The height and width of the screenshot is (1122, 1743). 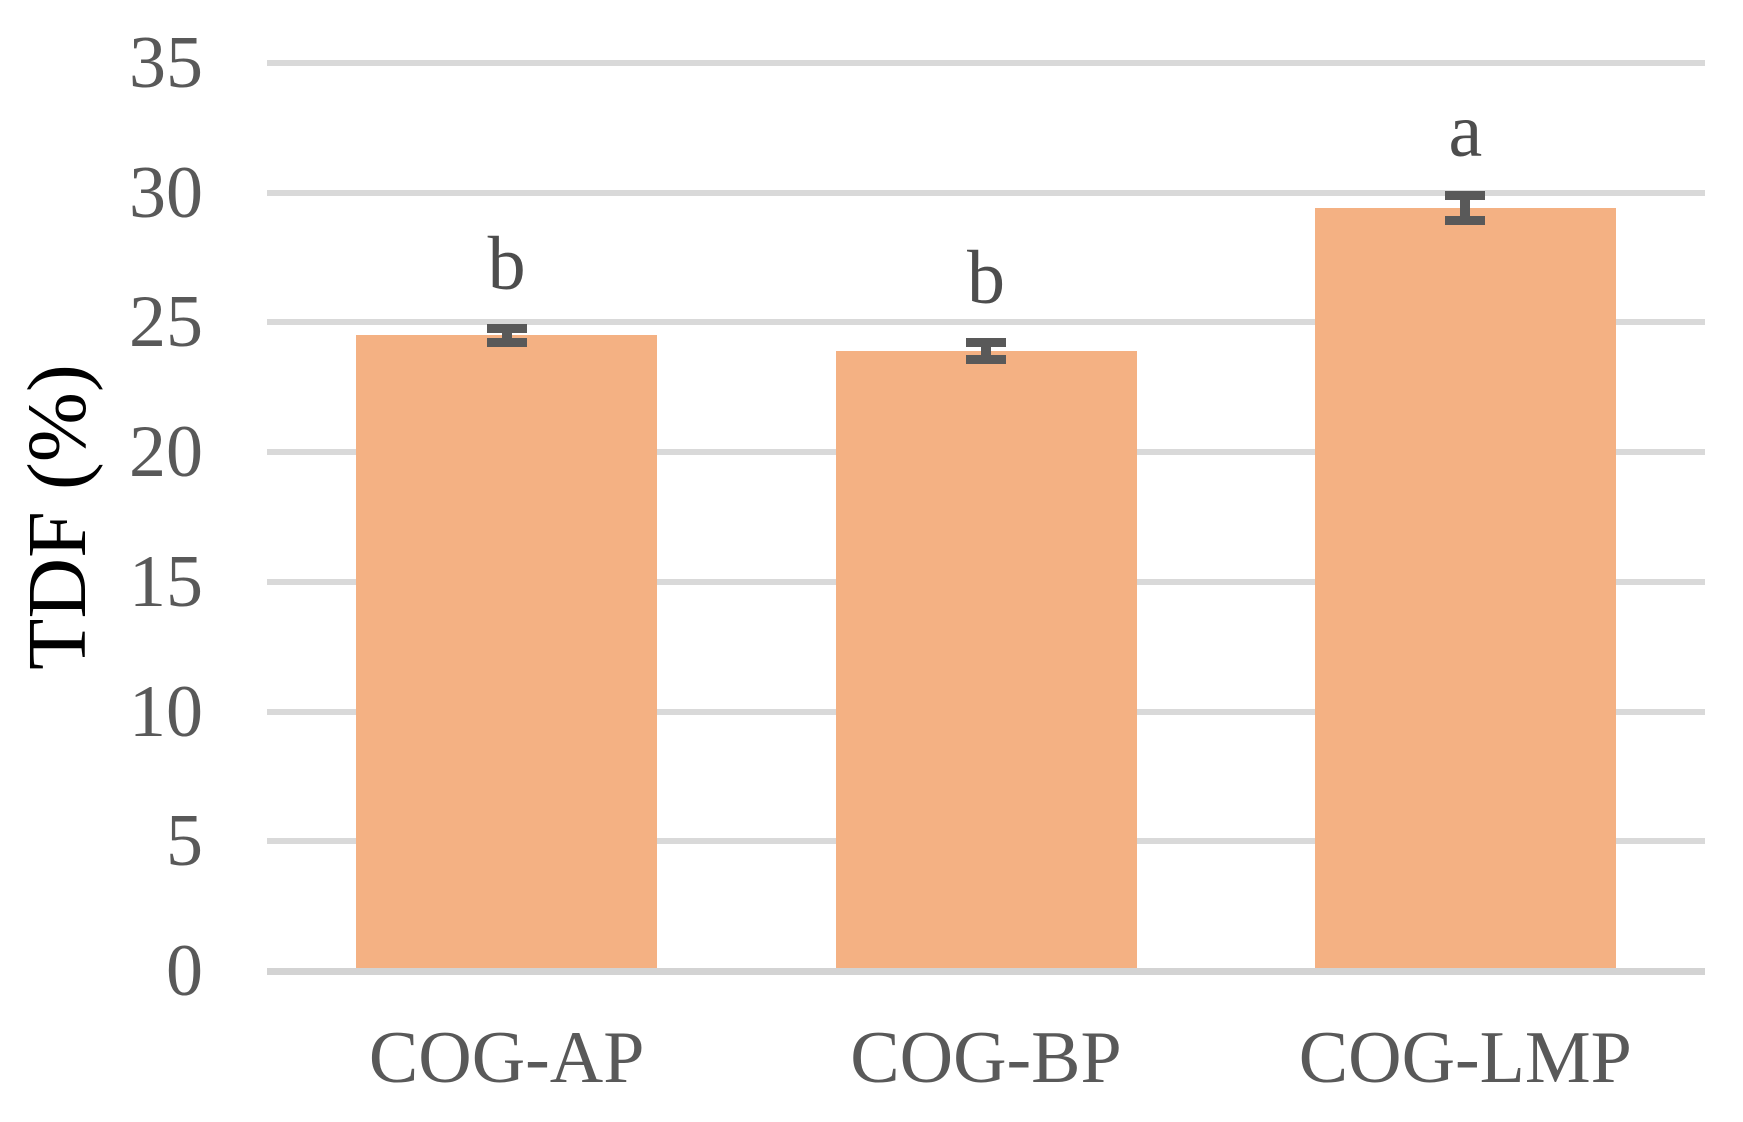 What do you see at coordinates (184, 971) in the screenshot?
I see `y-tick-label: 0` at bounding box center [184, 971].